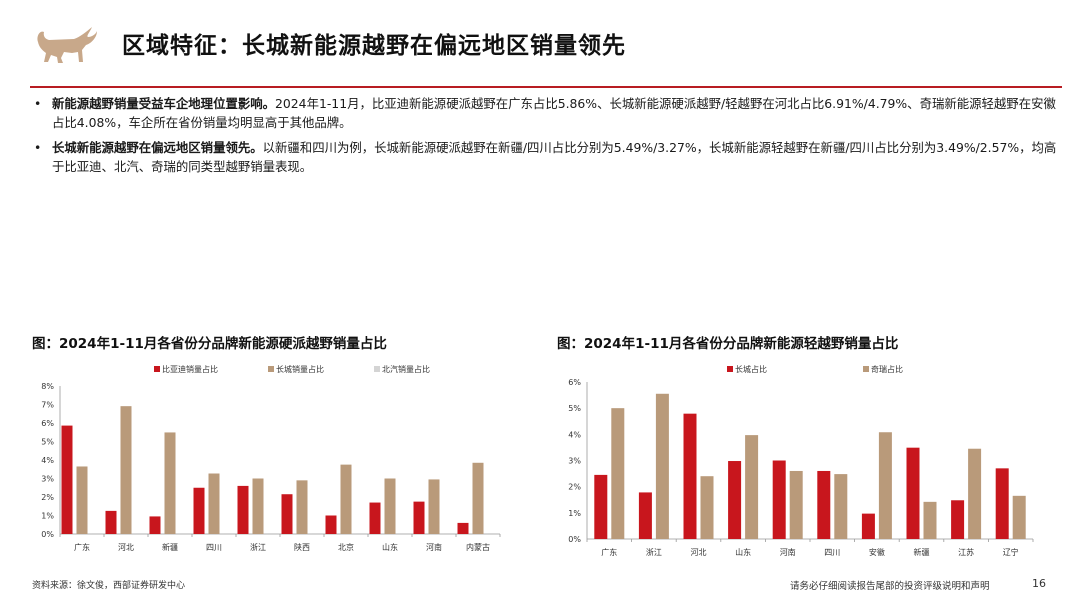  I want to click on disclaimer: 请务必仔细阅读报告尾部的投资评级说明和声明, so click(890, 586).